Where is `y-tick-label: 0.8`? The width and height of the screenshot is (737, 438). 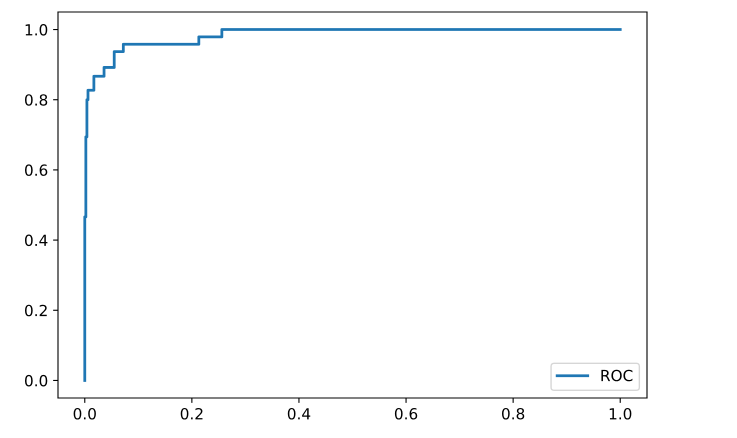 y-tick-label: 0.8 is located at coordinates (36, 100).